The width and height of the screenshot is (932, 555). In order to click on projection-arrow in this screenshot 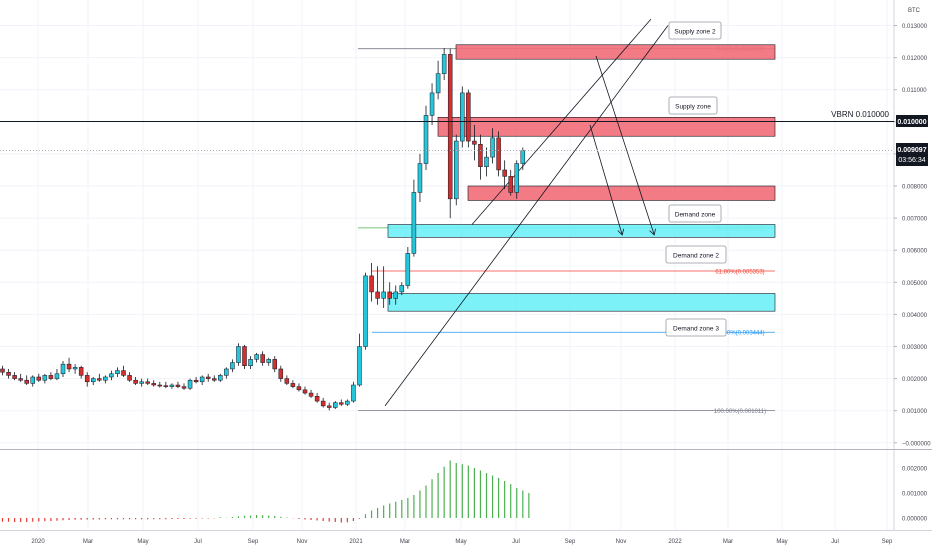, I will do `click(624, 144)`.